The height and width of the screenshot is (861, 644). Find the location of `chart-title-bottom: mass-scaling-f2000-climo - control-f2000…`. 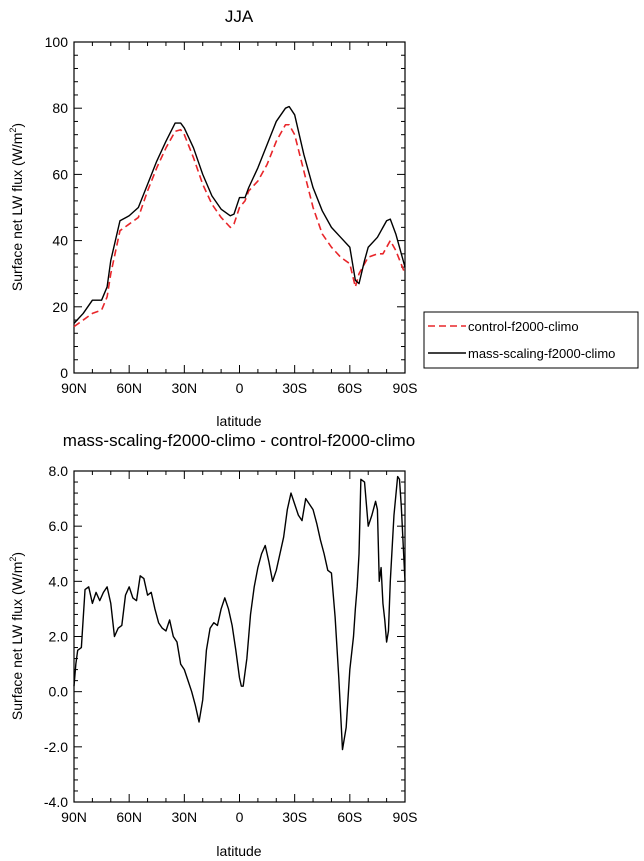

chart-title-bottom: mass-scaling-f2000-climo - control-f2000… is located at coordinates (239, 440).